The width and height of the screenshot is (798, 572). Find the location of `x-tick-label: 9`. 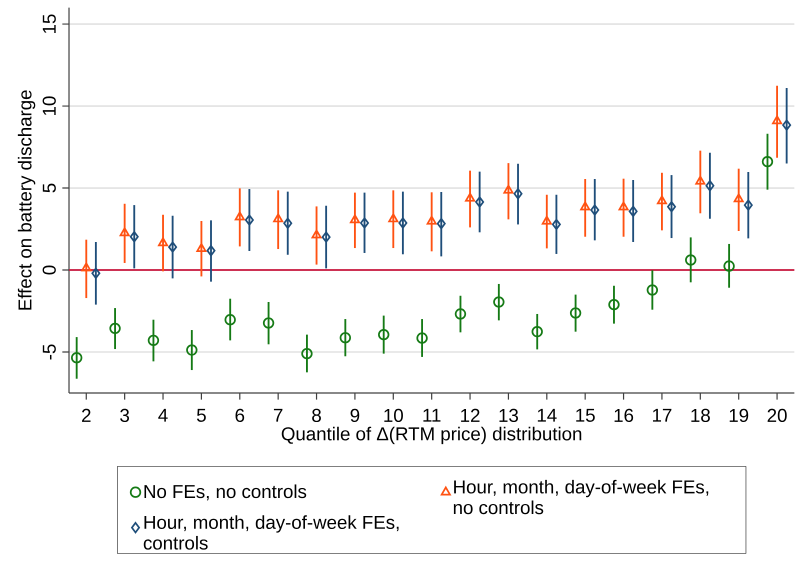

x-tick-label: 9 is located at coordinates (355, 415).